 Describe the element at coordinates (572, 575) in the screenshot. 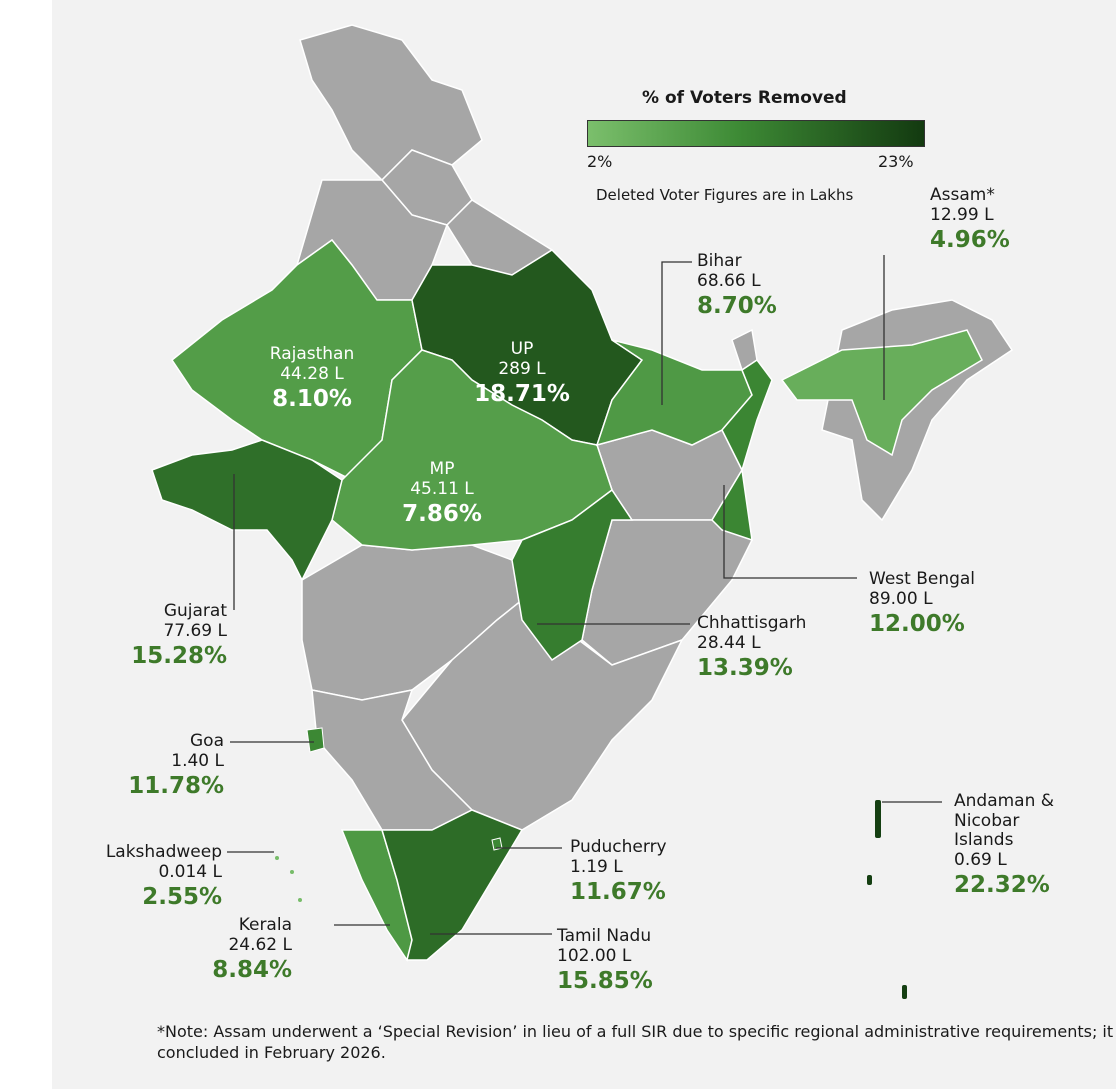

I see `state-chhattisgarh` at that location.